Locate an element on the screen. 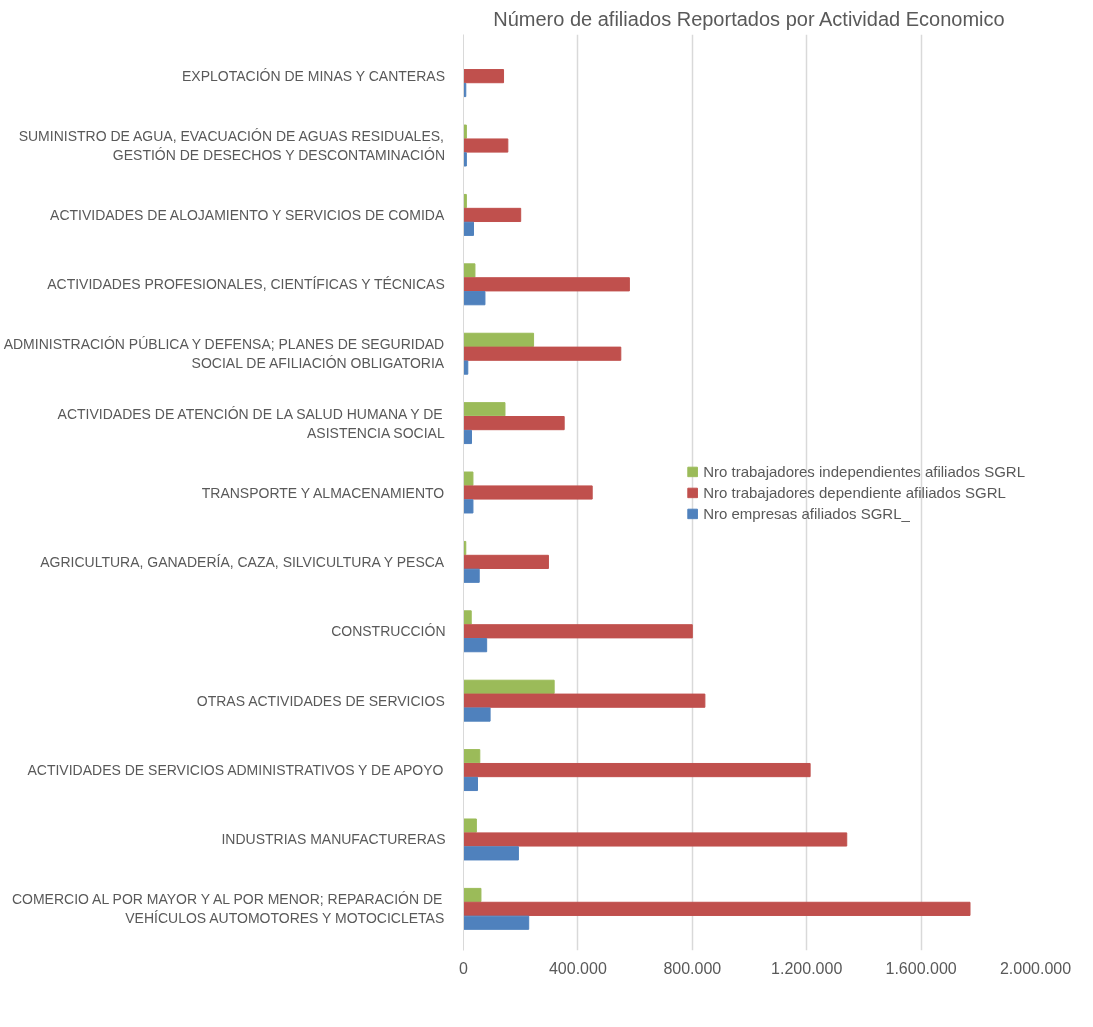 This screenshot has height=1027, width=1093. y-tick-label: CONSTRUCCIÓN is located at coordinates (388, 631).